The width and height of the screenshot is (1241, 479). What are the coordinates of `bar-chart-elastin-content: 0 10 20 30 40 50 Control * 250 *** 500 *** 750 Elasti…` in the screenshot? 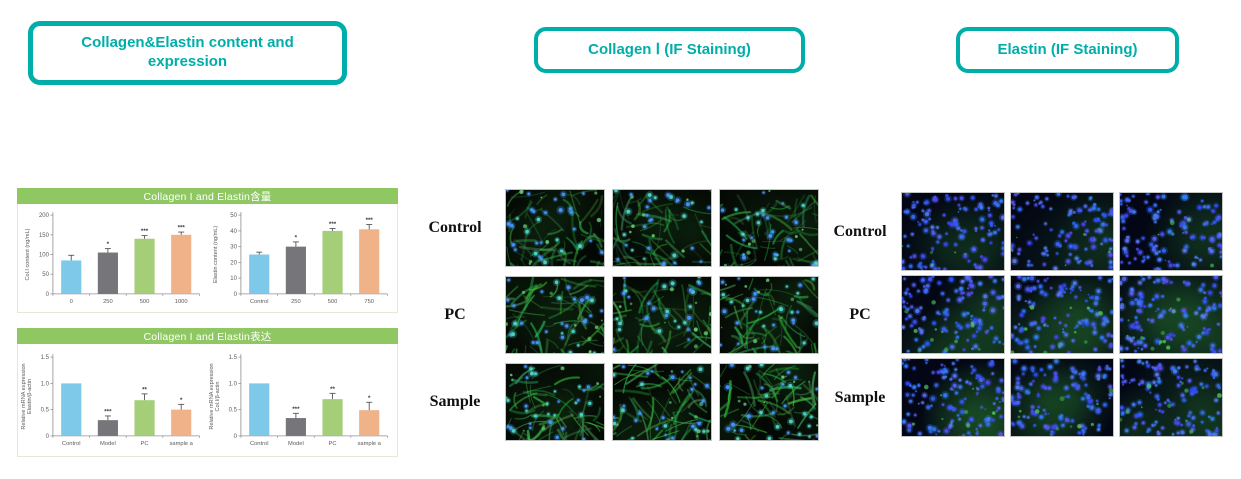 It's located at (302, 258).